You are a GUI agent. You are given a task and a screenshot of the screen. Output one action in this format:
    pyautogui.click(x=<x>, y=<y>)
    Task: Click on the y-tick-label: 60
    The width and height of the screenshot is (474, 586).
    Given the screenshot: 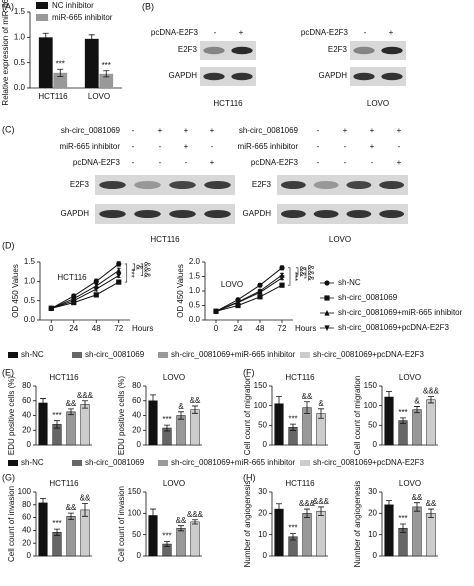 What is the action you would take?
    pyautogui.click(x=26, y=400)
    